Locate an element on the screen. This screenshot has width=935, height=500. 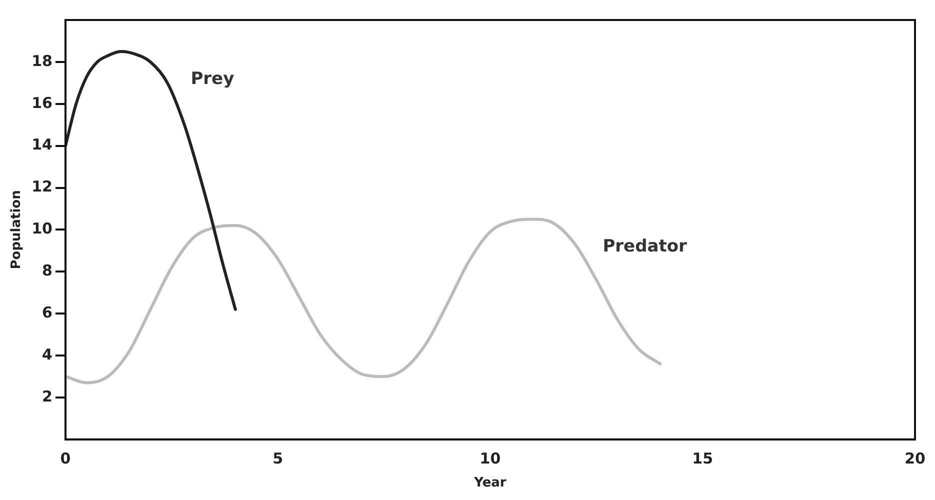
y-tick-label: 8 is located at coordinates (47, 271).